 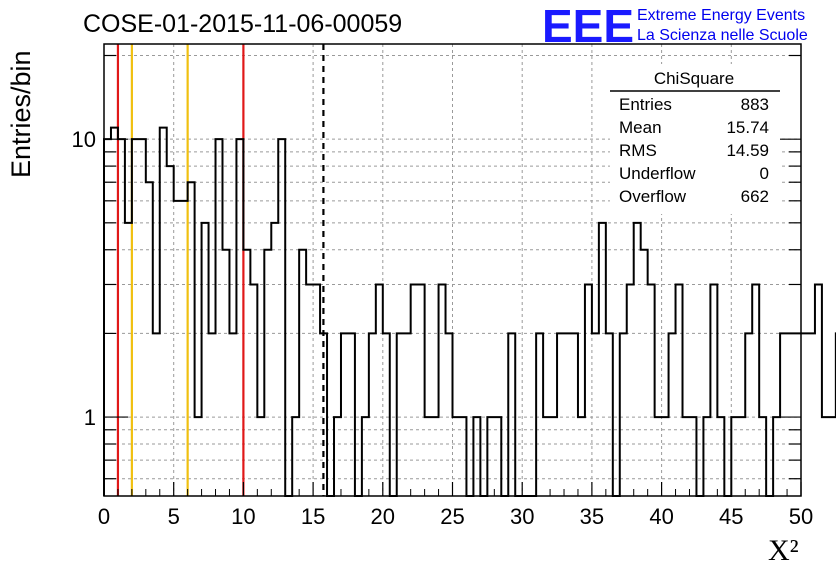 What do you see at coordinates (721, 15) in the screenshot?
I see `eee-logo-line1: Extreme Energy Events` at bounding box center [721, 15].